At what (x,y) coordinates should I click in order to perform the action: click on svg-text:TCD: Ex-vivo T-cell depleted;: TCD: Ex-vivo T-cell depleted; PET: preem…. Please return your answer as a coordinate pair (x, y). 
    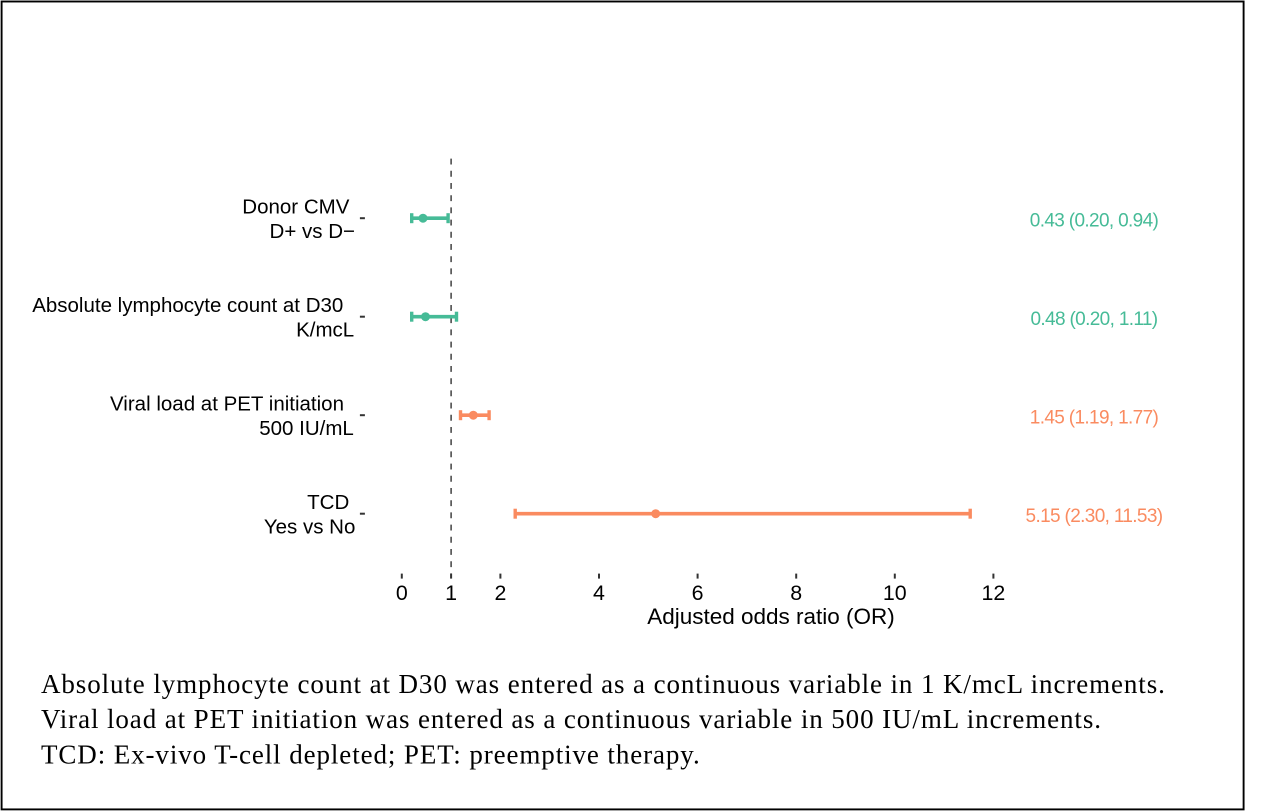
    Looking at the image, I should click on (371, 755).